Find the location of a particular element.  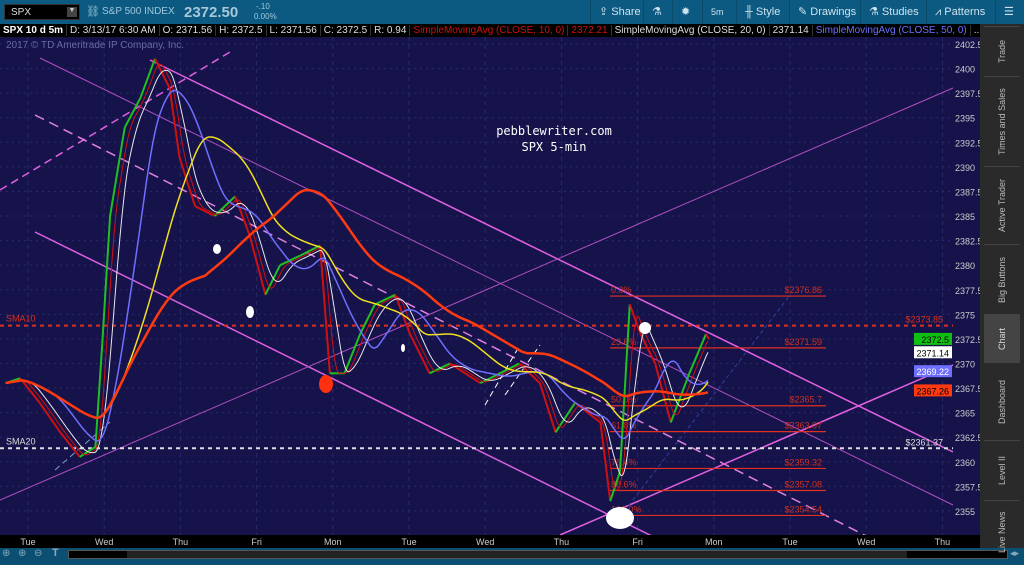

study-sma10-label: SimpleMovingAvg (CLOSE, 10, 0) is located at coordinates (489, 30).